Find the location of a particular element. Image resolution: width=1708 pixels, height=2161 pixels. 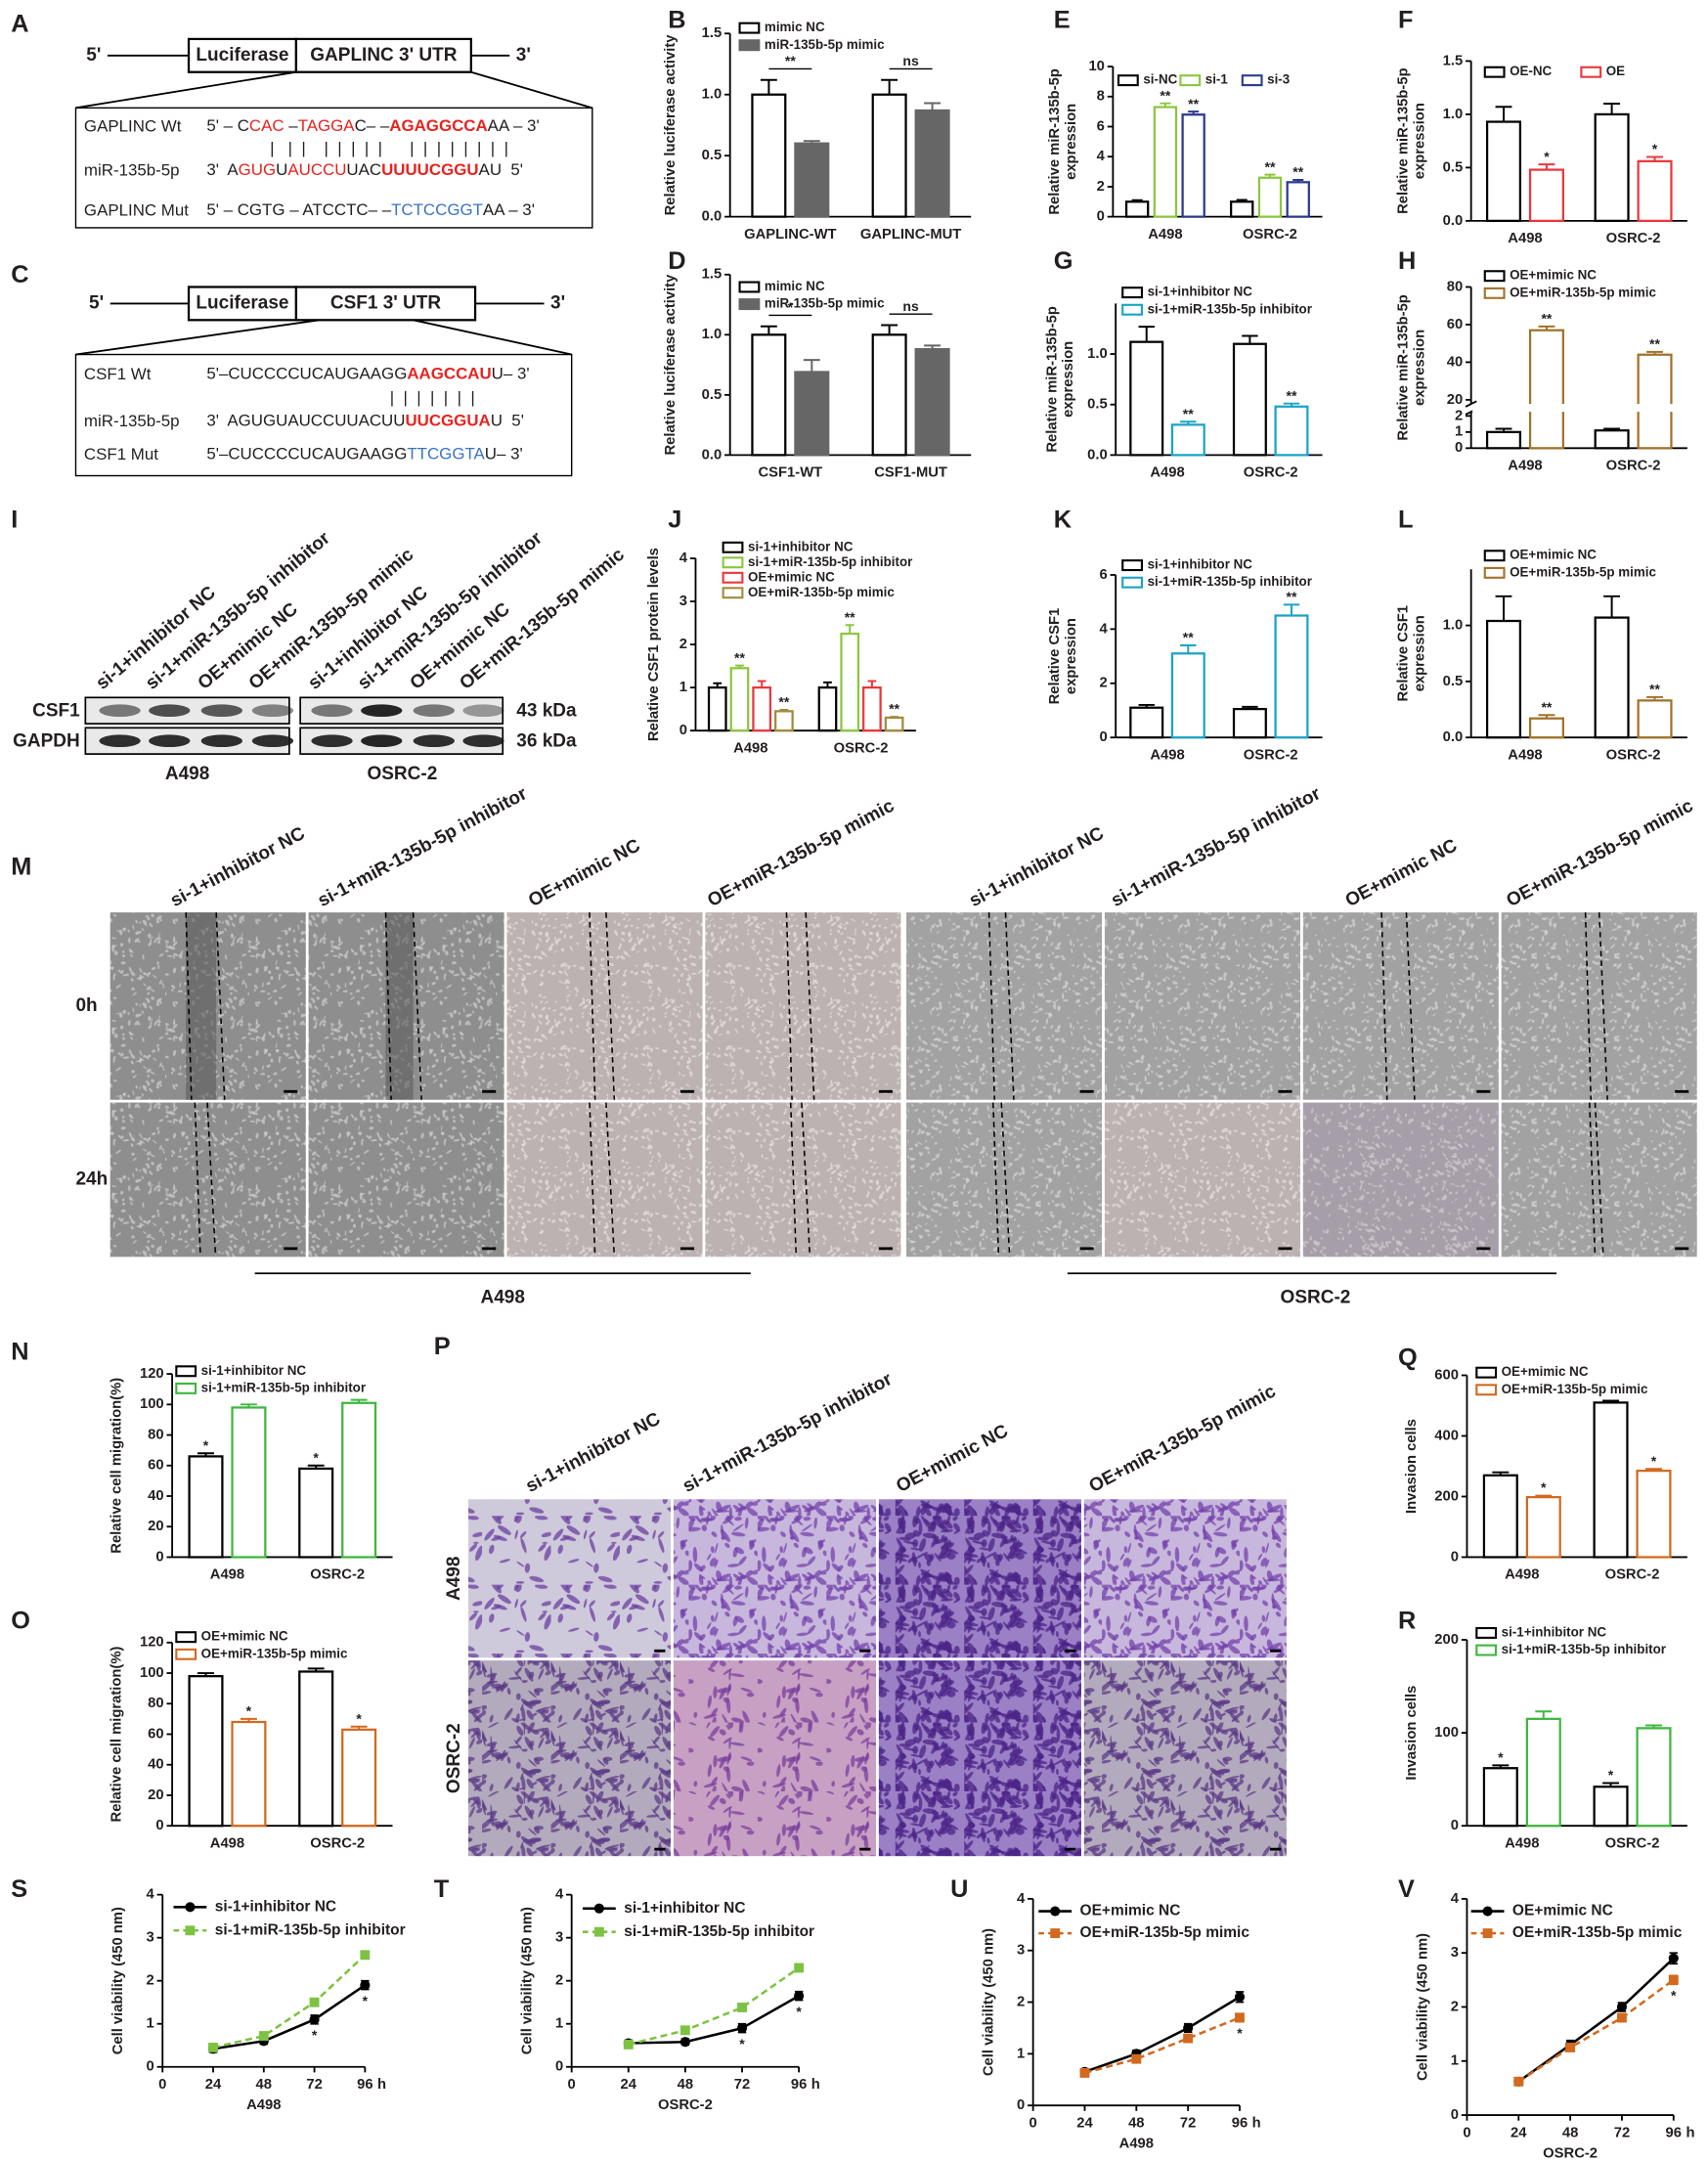

sequence-segment: AA – 3' is located at coordinates (514, 126).